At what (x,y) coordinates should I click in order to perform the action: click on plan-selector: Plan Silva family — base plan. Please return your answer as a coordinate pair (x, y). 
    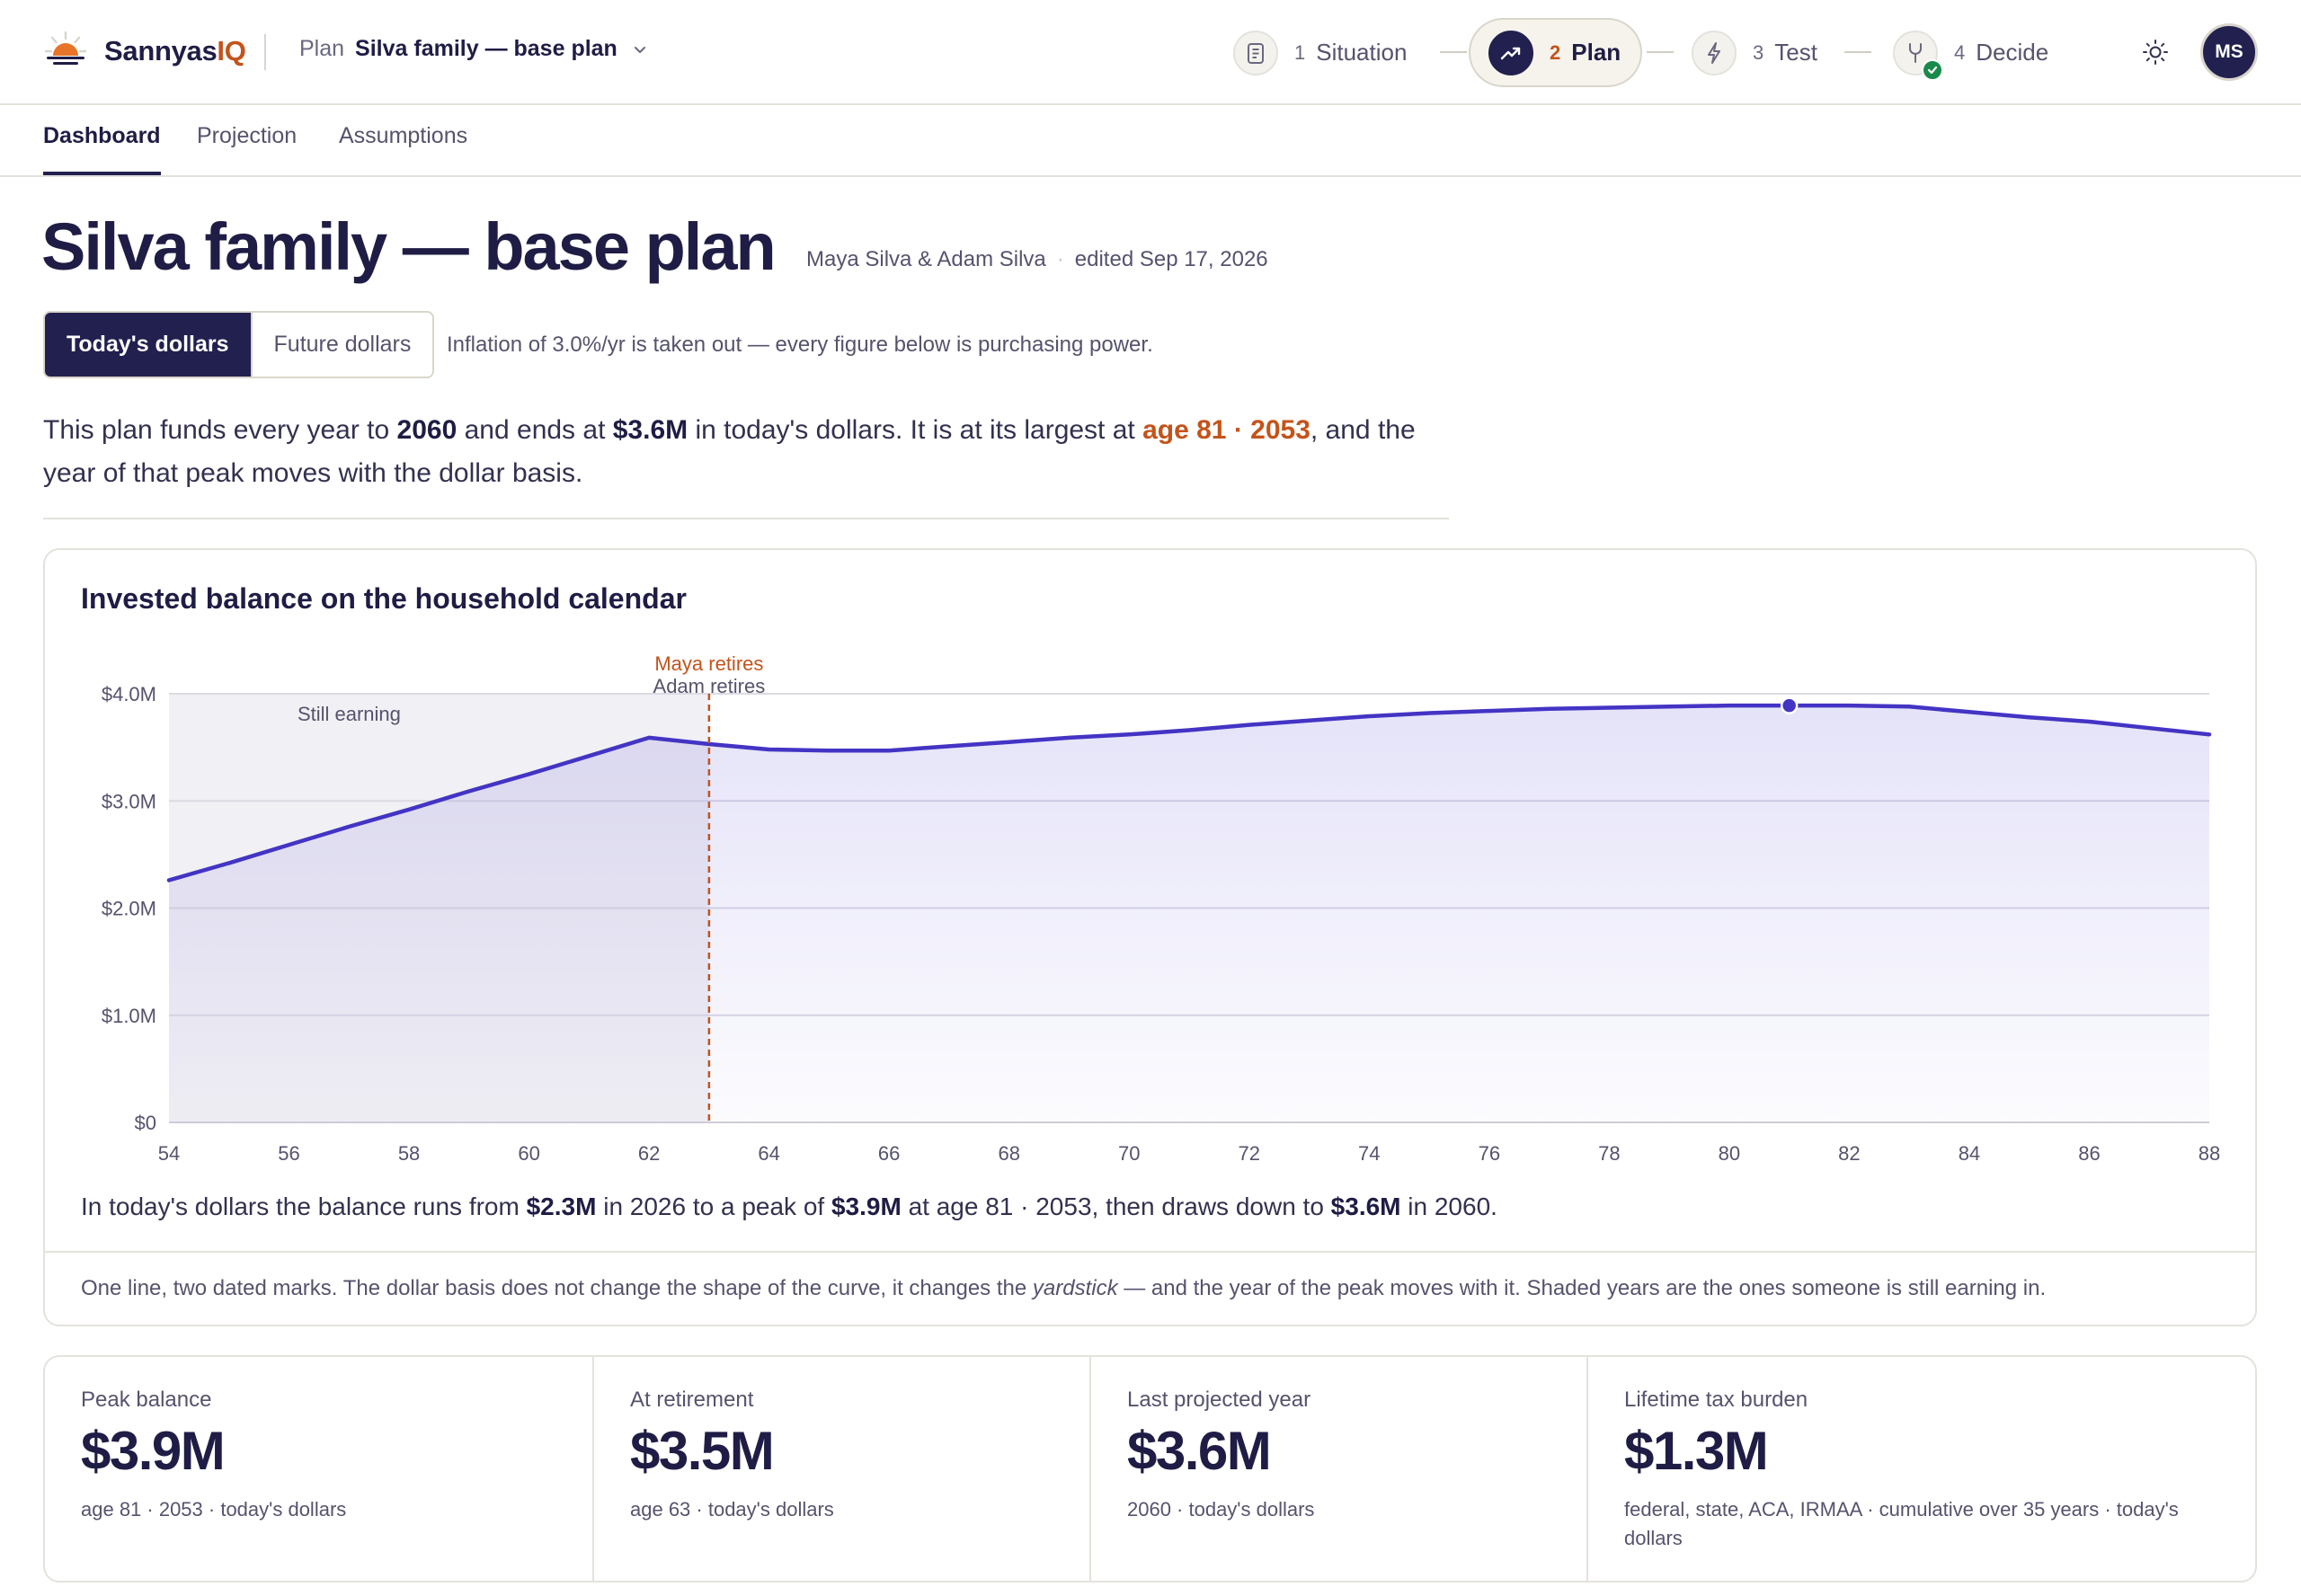
    Looking at the image, I should click on (473, 49).